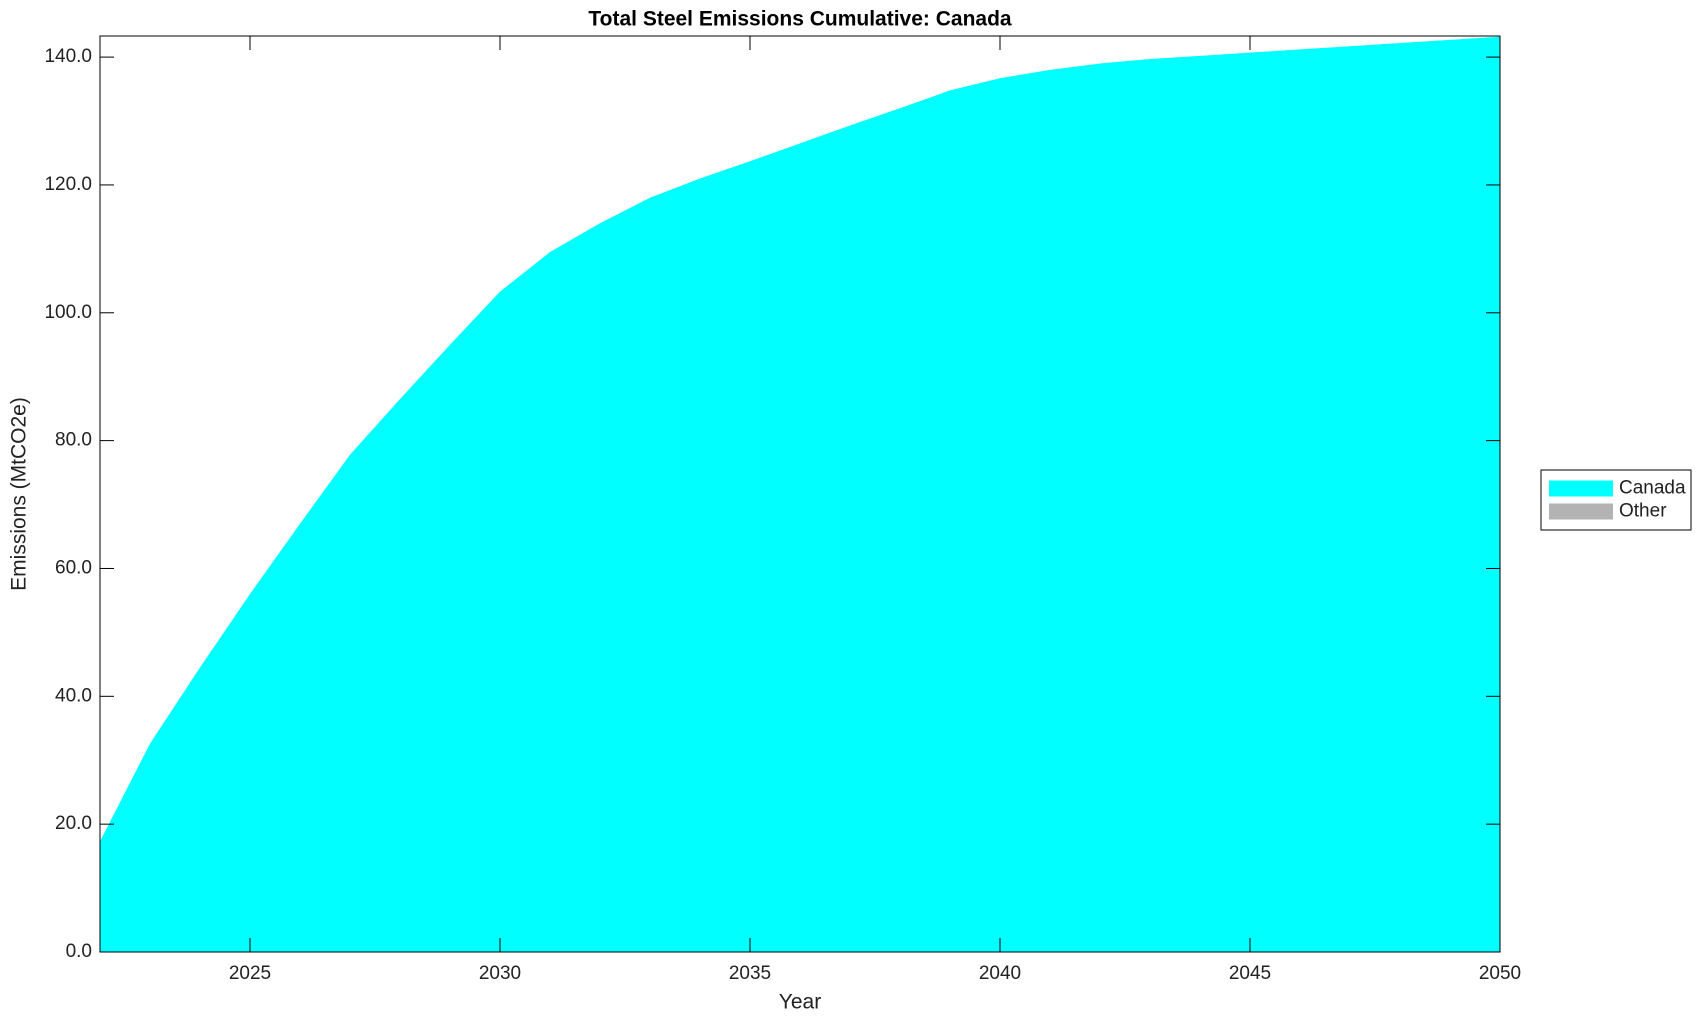 This screenshot has width=1703, height=1021. What do you see at coordinates (68, 56) in the screenshot?
I see `y-tick-label: 140.0` at bounding box center [68, 56].